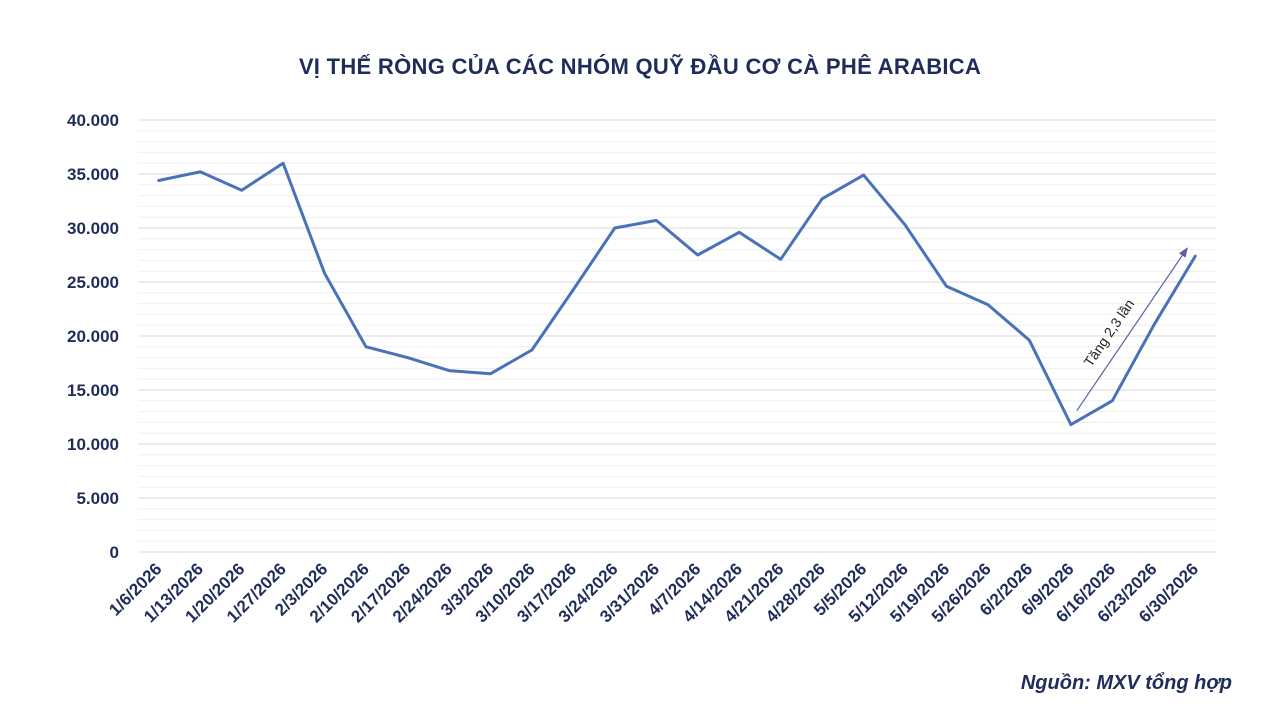 The width and height of the screenshot is (1280, 720). Describe the element at coordinates (114, 552) in the screenshot. I see `y-tick-label: 0` at that location.